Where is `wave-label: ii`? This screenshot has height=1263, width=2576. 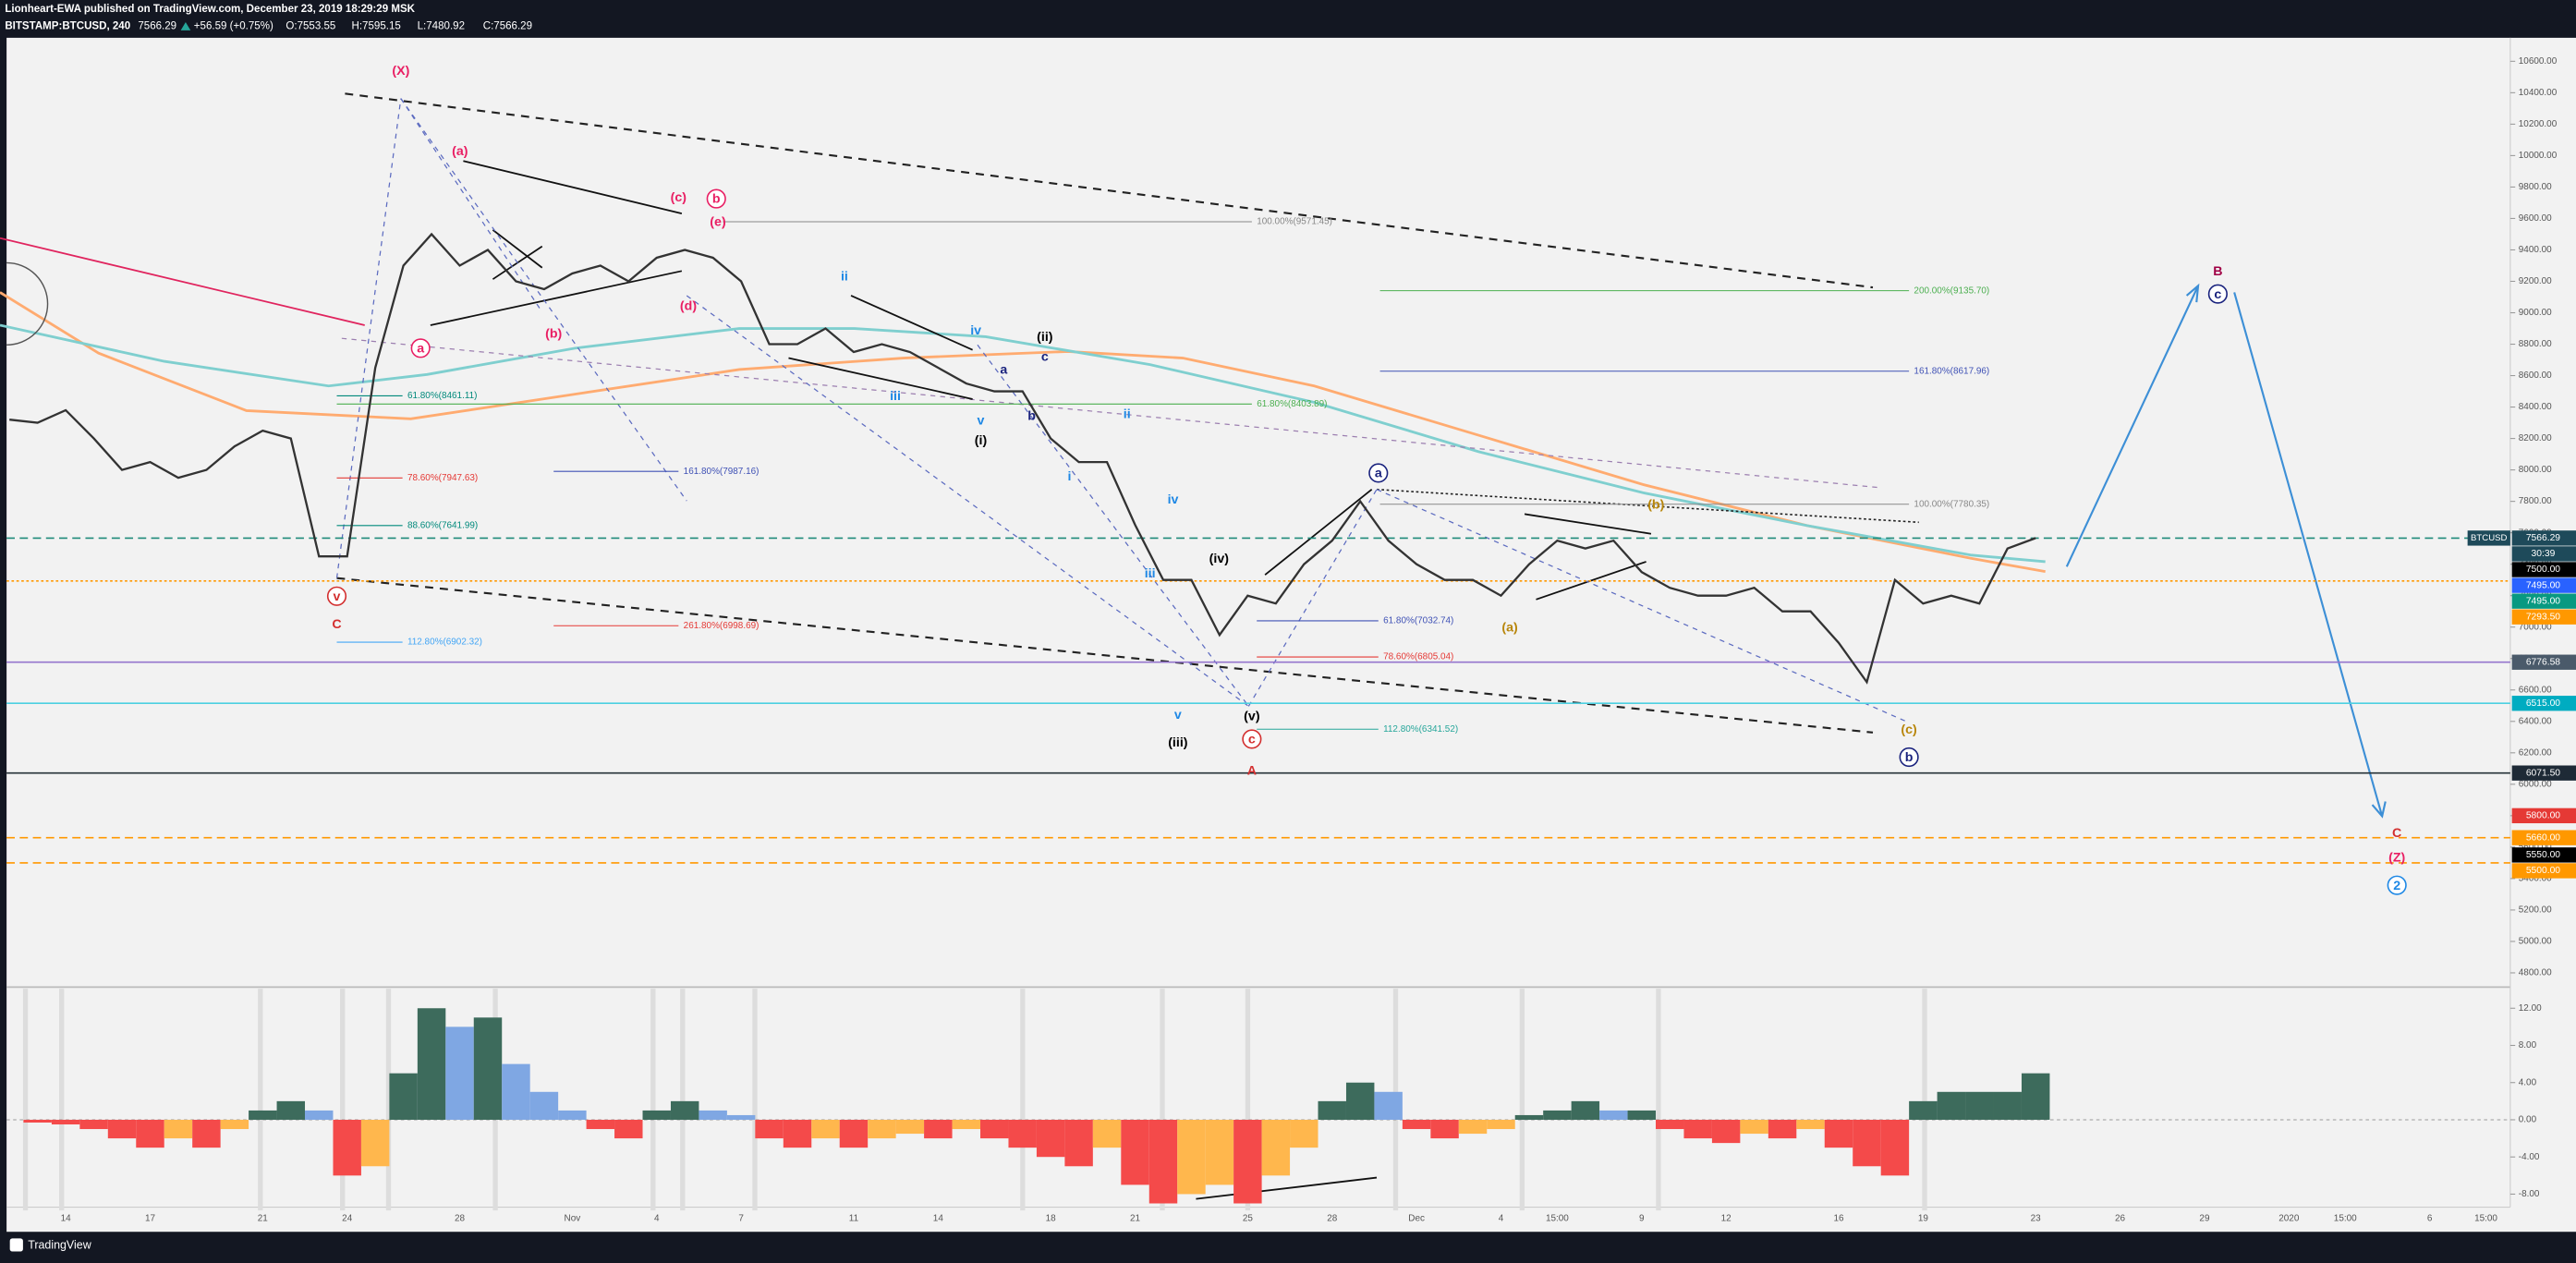
wave-label: ii is located at coordinates (1127, 414).